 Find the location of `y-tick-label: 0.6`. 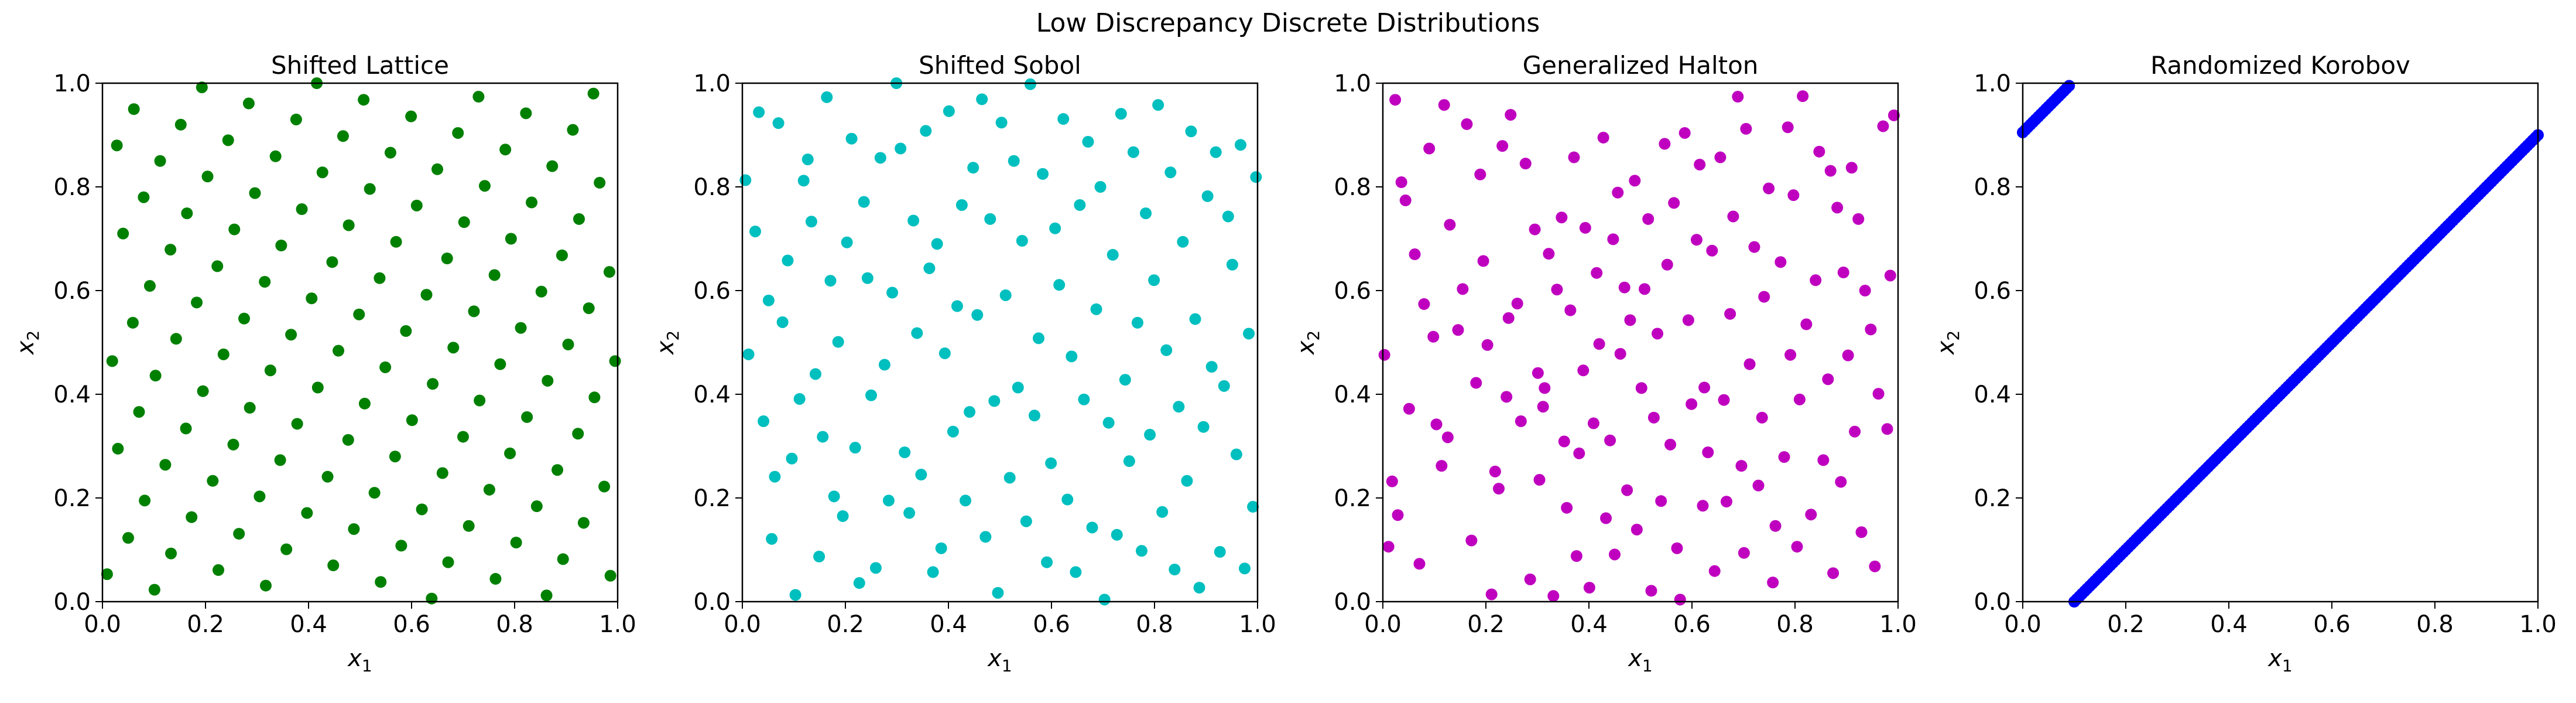

y-tick-label: 0.6 is located at coordinates (712, 291).